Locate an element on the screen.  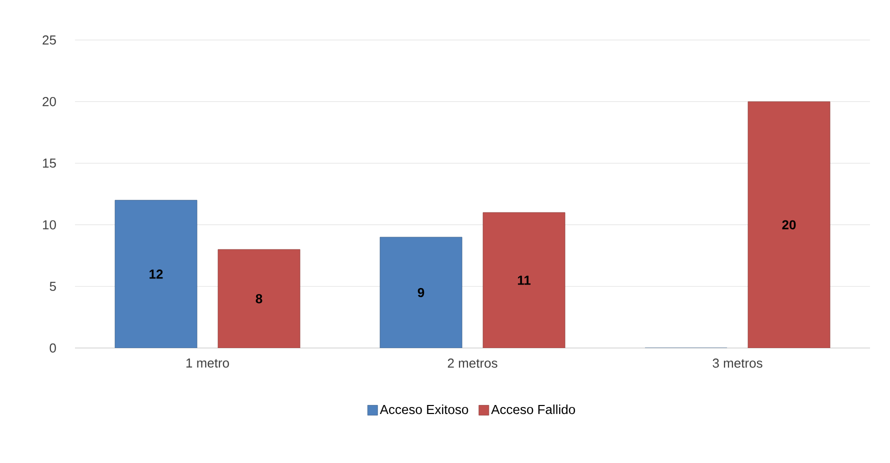
x-tick-label: 1 metro is located at coordinates (207, 363).